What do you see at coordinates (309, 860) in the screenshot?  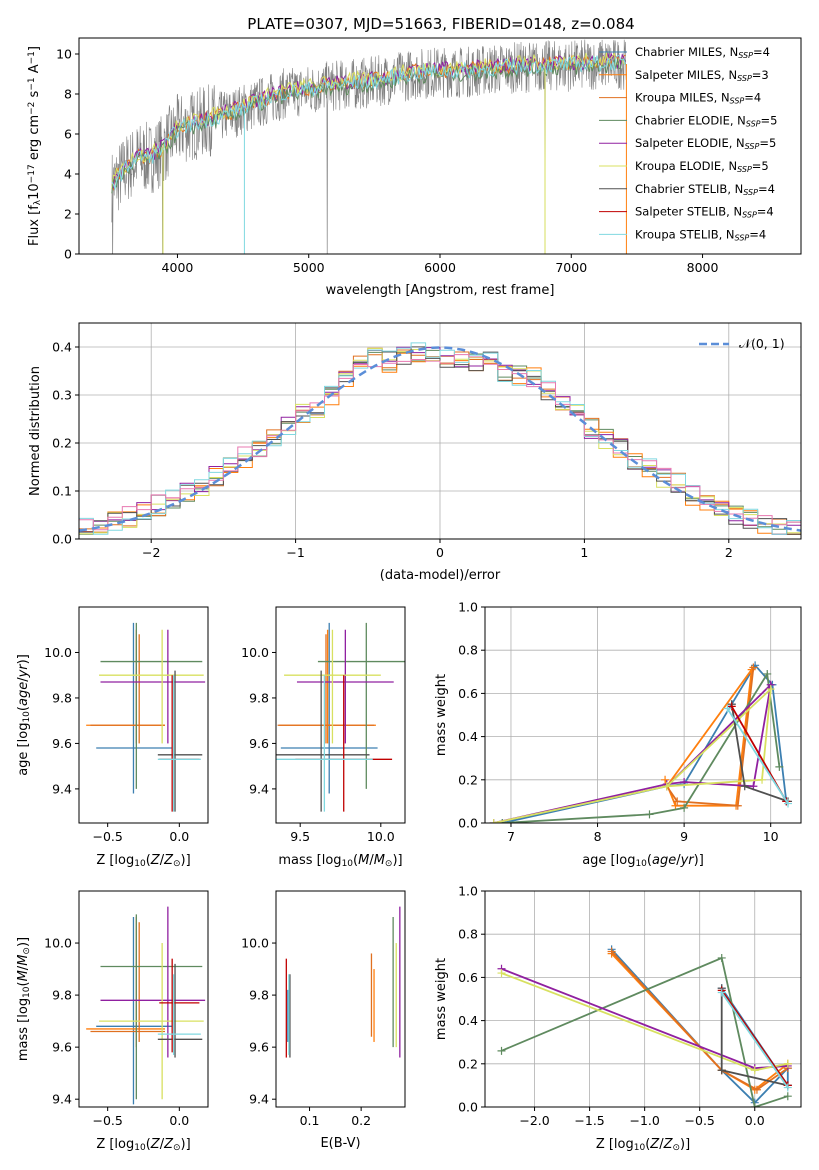 I see `label-part: mass [log` at bounding box center [309, 860].